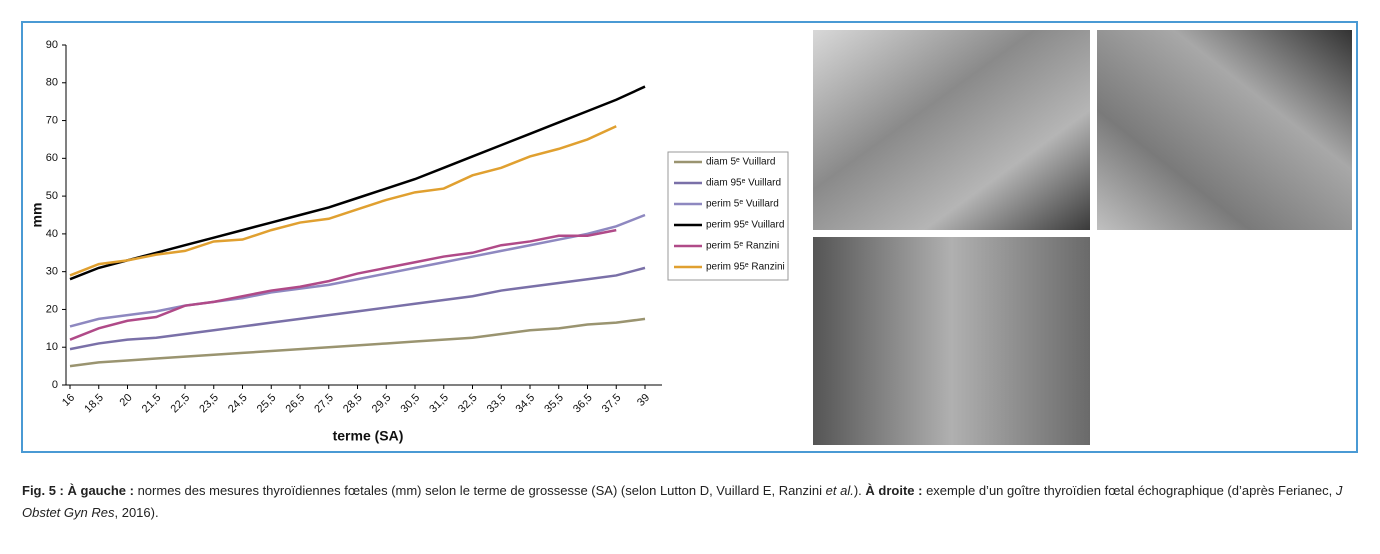  What do you see at coordinates (682, 501) in the screenshot?
I see `caption-text: J Obstet Gyn Res` at bounding box center [682, 501].